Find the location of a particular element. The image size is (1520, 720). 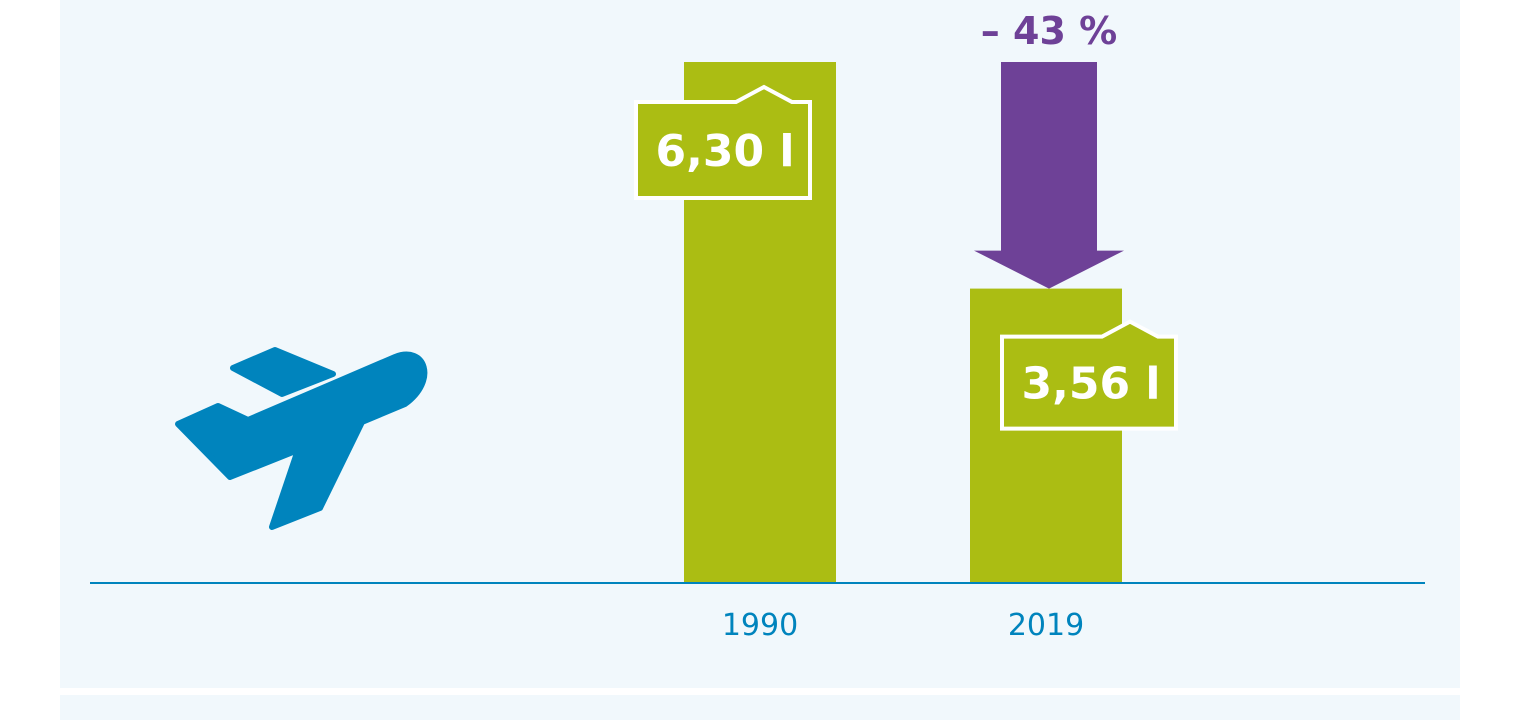

value-label-box-1990: 6,30 l is located at coordinates (723, 142).